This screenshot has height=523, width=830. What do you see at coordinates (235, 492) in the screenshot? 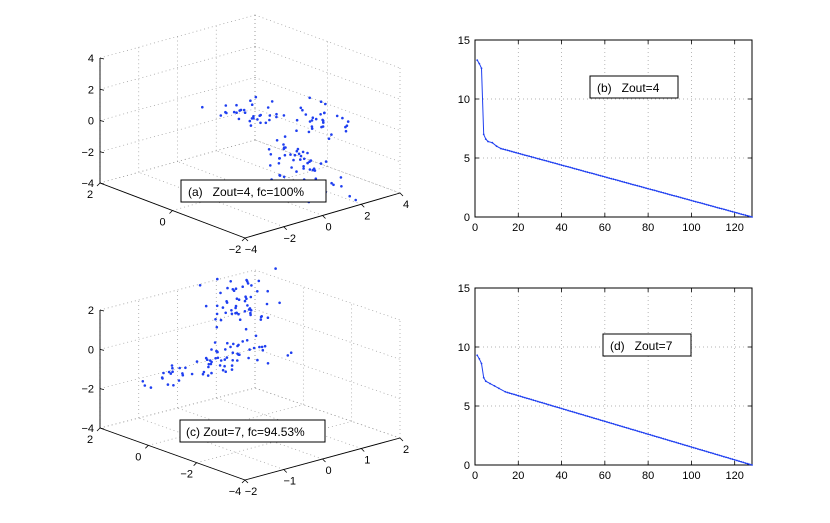
I see `y-tick-label: −4` at bounding box center [235, 492].